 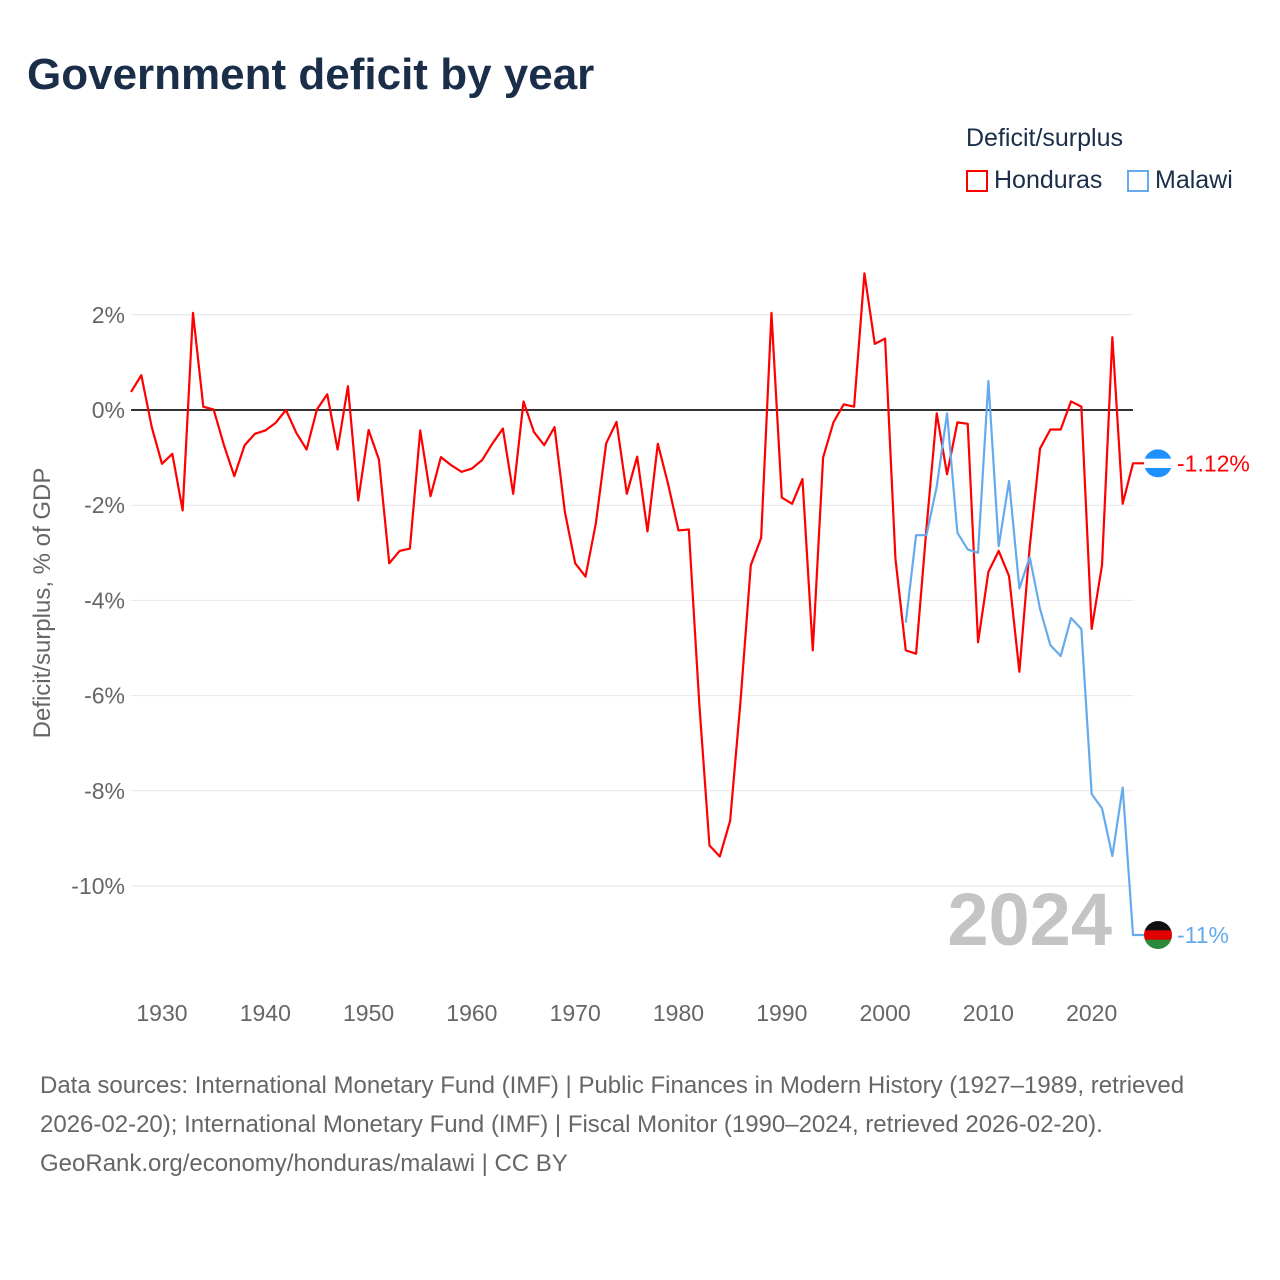 What do you see at coordinates (471, 1013) in the screenshot?
I see `x-tick-label: 1960` at bounding box center [471, 1013].